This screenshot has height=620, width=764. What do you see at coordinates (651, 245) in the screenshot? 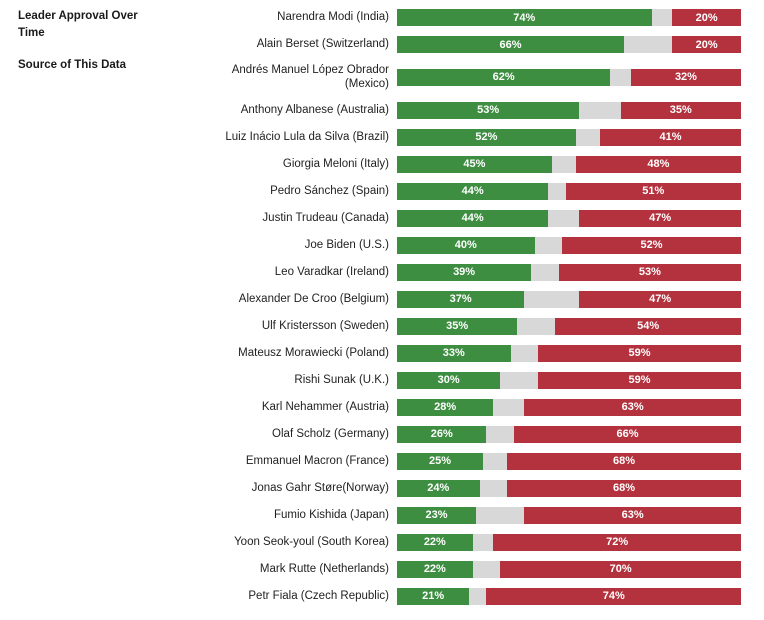
I see `disapprove-bar: 52%` at bounding box center [651, 245].